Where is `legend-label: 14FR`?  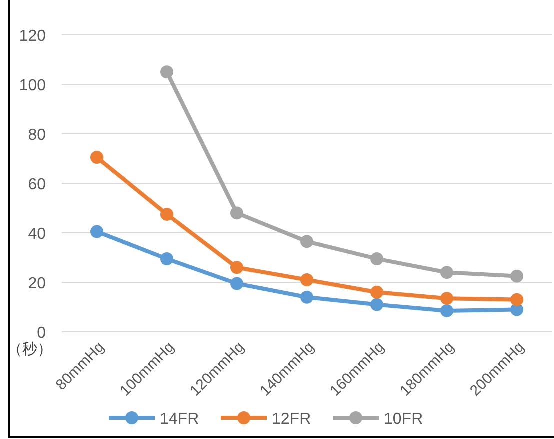 legend-label: 14FR is located at coordinates (180, 419).